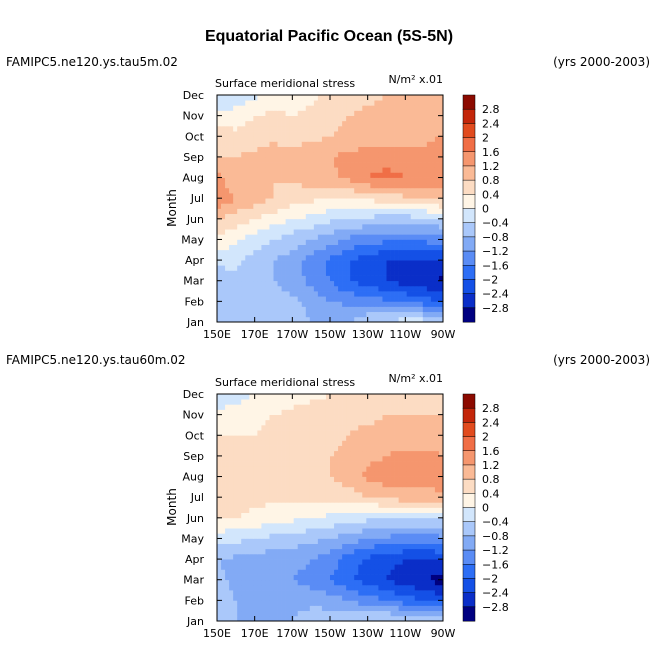  What do you see at coordinates (601, 62) in the screenshot?
I see `years-label-1: (yrs 2000-2003)` at bounding box center [601, 62].